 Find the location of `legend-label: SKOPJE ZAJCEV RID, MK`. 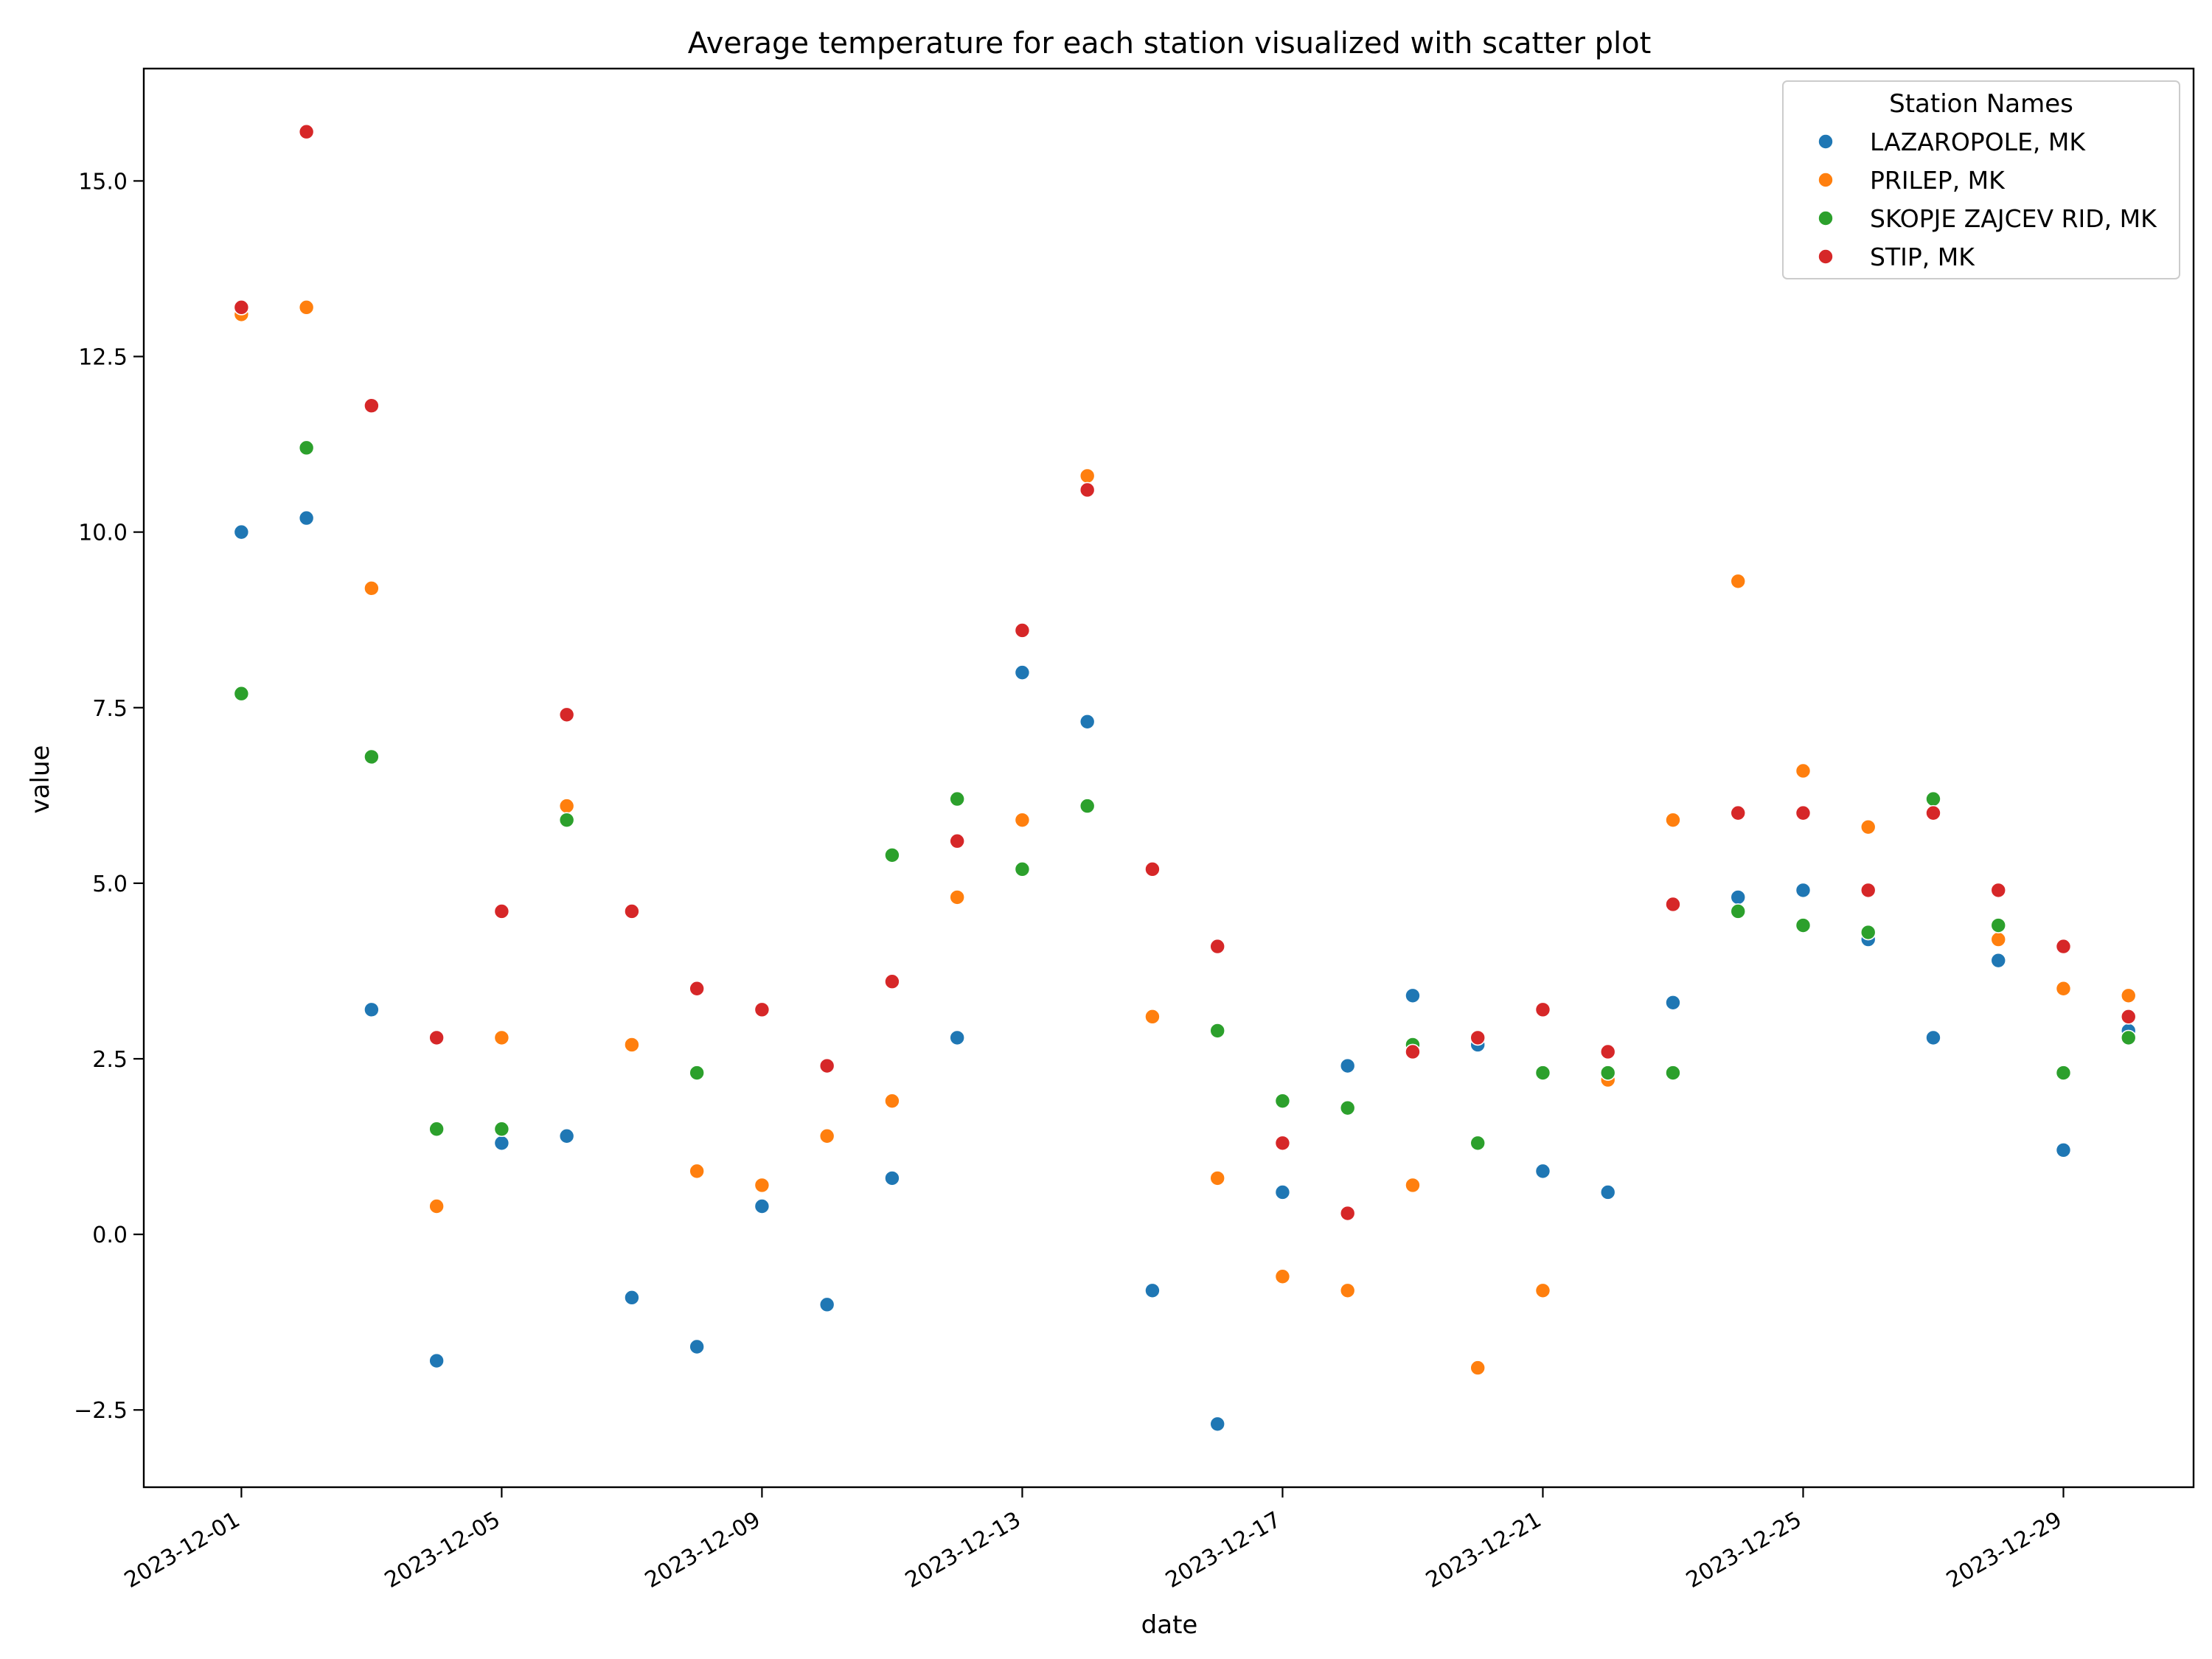

legend-label: SKOPJE ZAJCEV RID, MK is located at coordinates (2013, 218).